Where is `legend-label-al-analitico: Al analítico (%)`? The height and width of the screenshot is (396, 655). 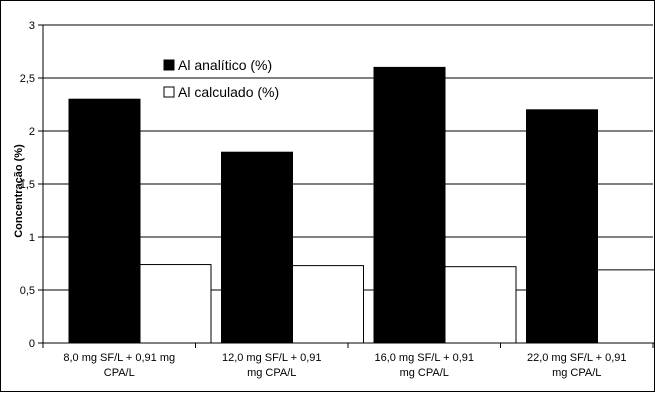 legend-label-al-analitico: Al analítico (%) is located at coordinates (225, 65).